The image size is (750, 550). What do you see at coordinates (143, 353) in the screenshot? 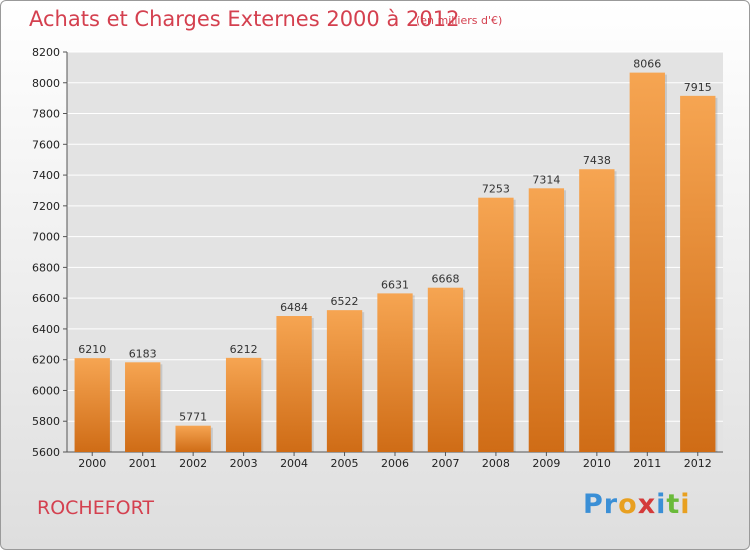
I see `data-label: 6183` at bounding box center [143, 353].